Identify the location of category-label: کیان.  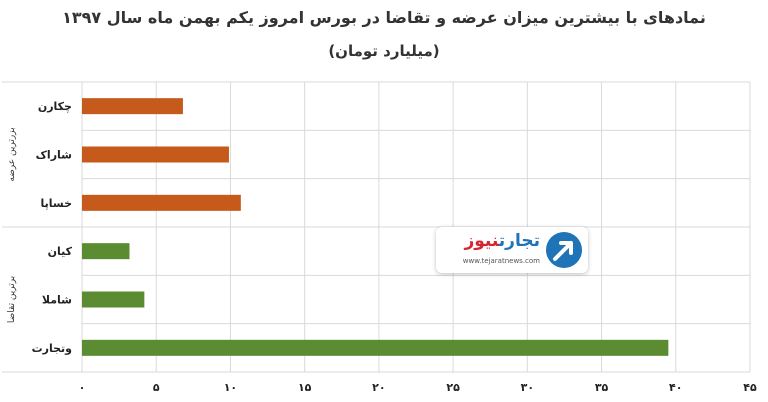
(60, 251).